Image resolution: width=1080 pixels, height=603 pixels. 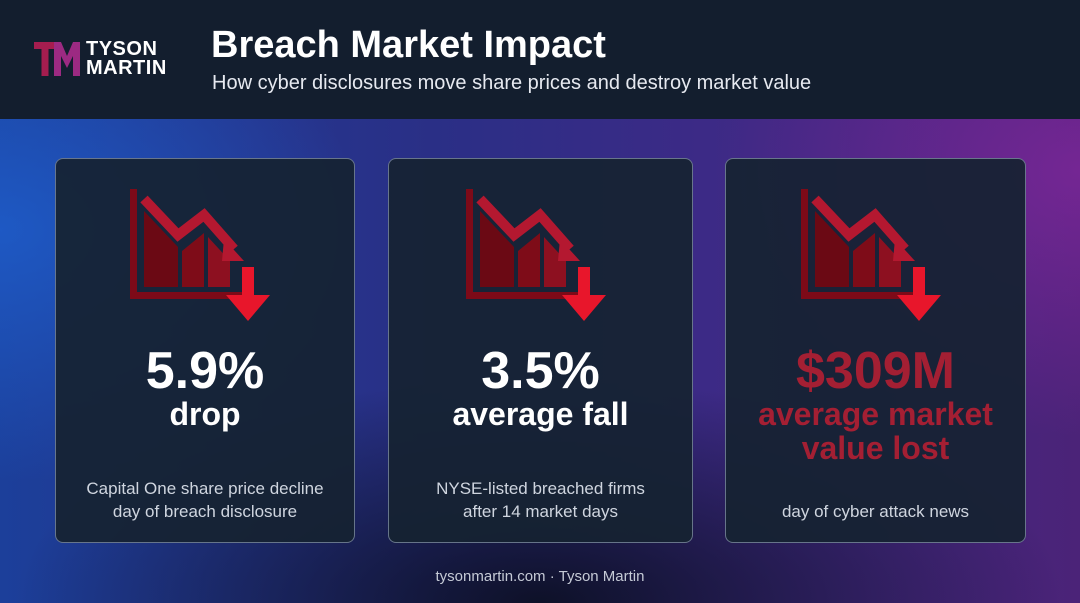 I want to click on stat-label: average market value lost, so click(x=875, y=431).